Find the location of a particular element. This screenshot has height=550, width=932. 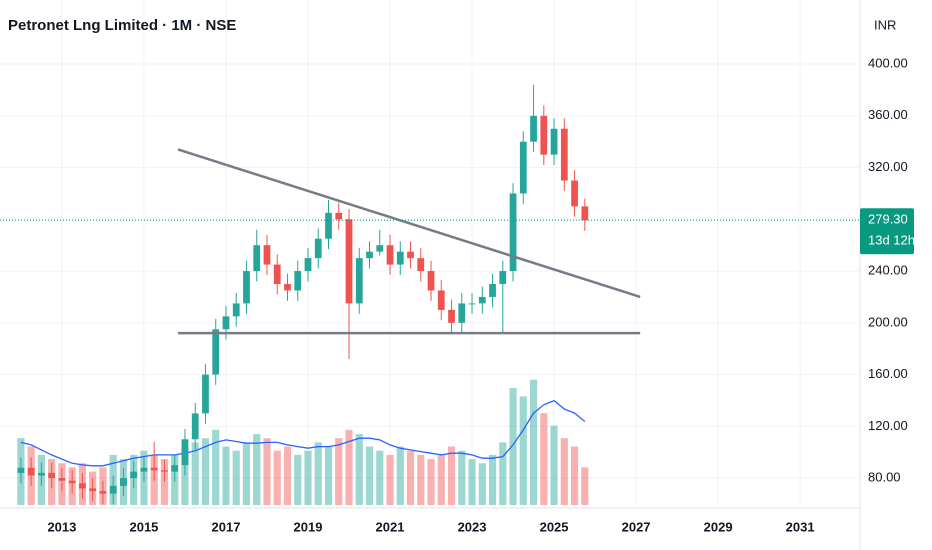

y-tick-label: 320.00 is located at coordinates (888, 166).